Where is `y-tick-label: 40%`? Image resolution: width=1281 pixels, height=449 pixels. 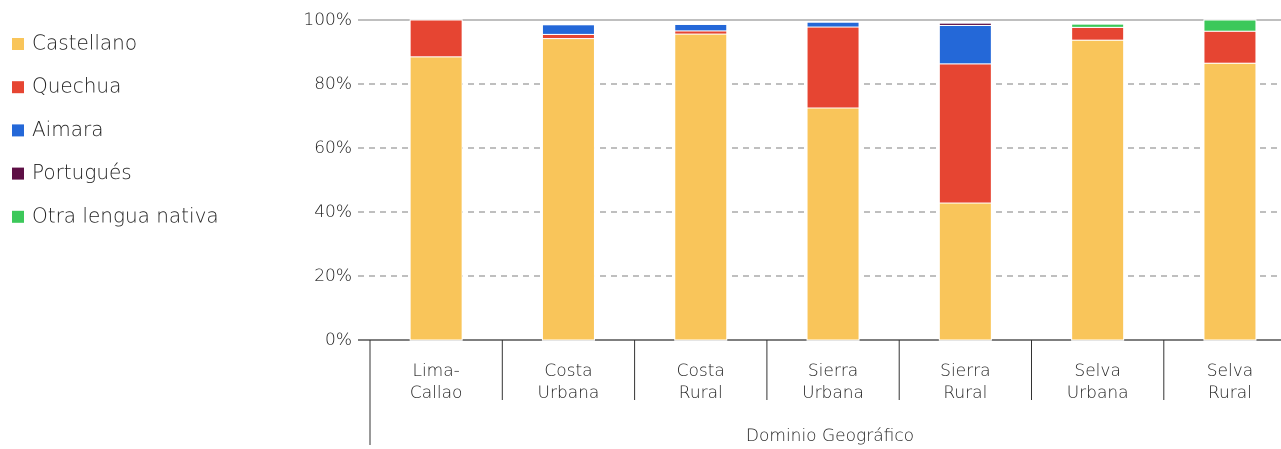 y-tick-label: 40% is located at coordinates (333, 212).